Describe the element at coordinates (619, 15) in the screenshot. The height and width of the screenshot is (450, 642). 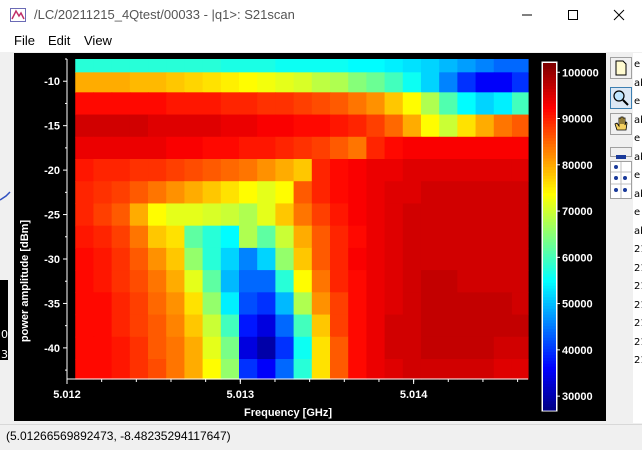
I see `close-button` at that location.